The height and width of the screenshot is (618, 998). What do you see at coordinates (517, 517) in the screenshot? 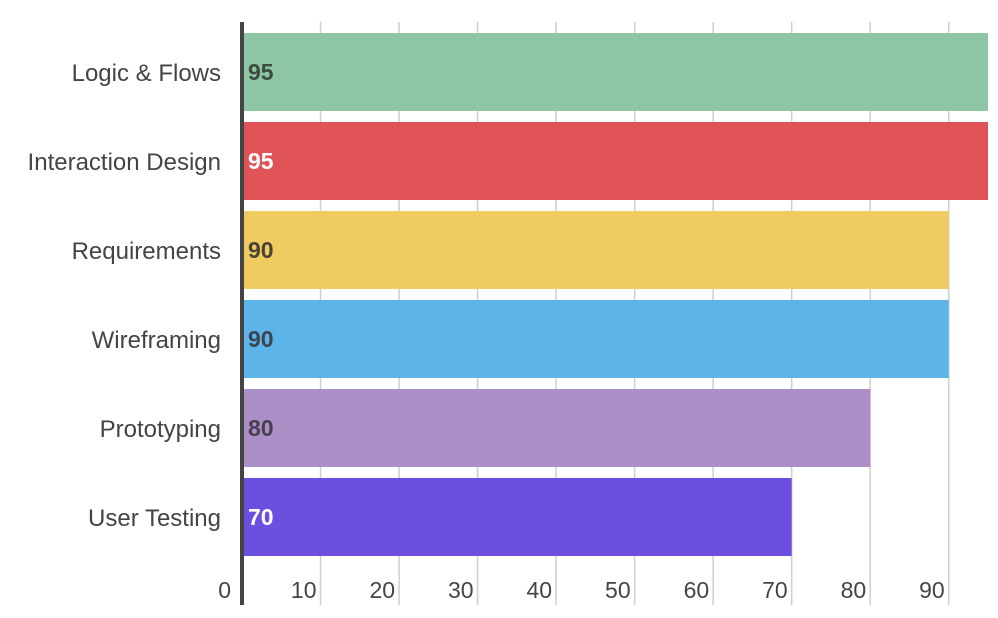
I see `bar-user-testing` at bounding box center [517, 517].